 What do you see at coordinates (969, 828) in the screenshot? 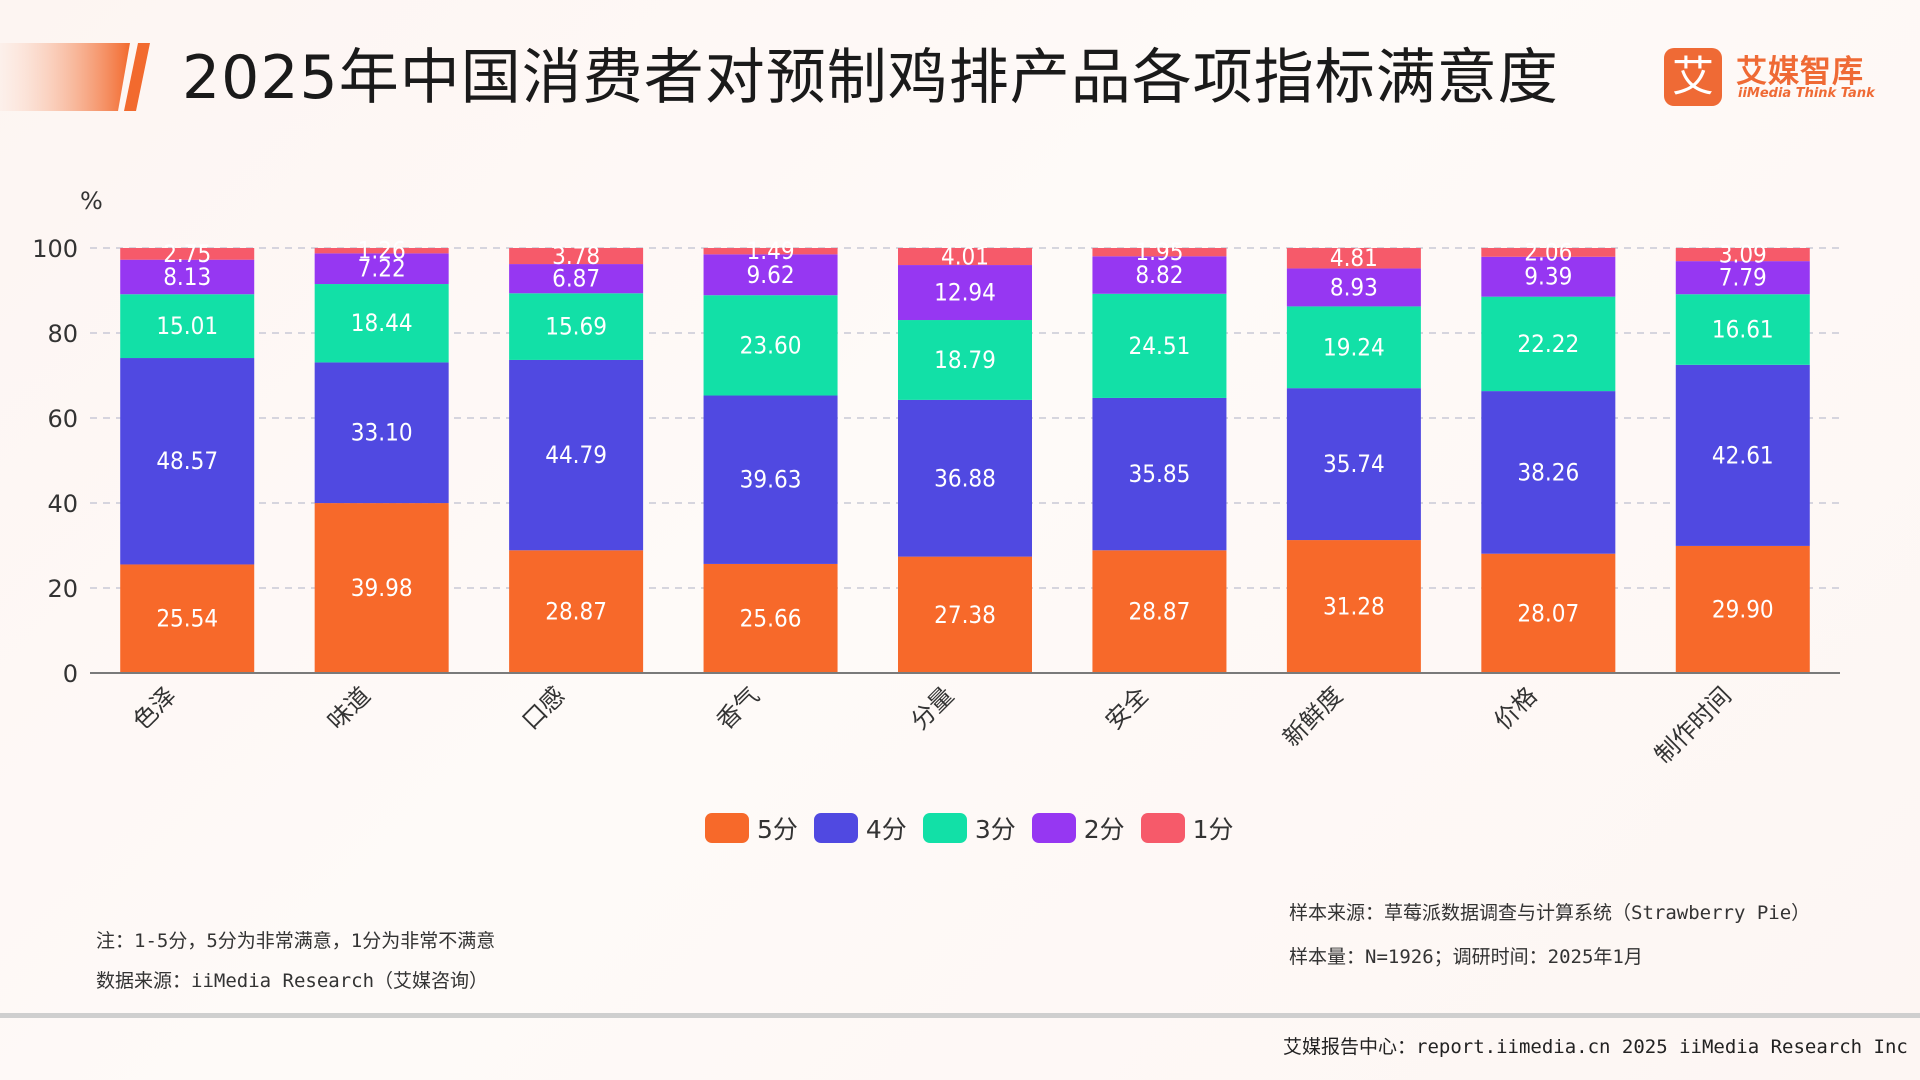
I see `legend-item: 3分` at bounding box center [969, 828].